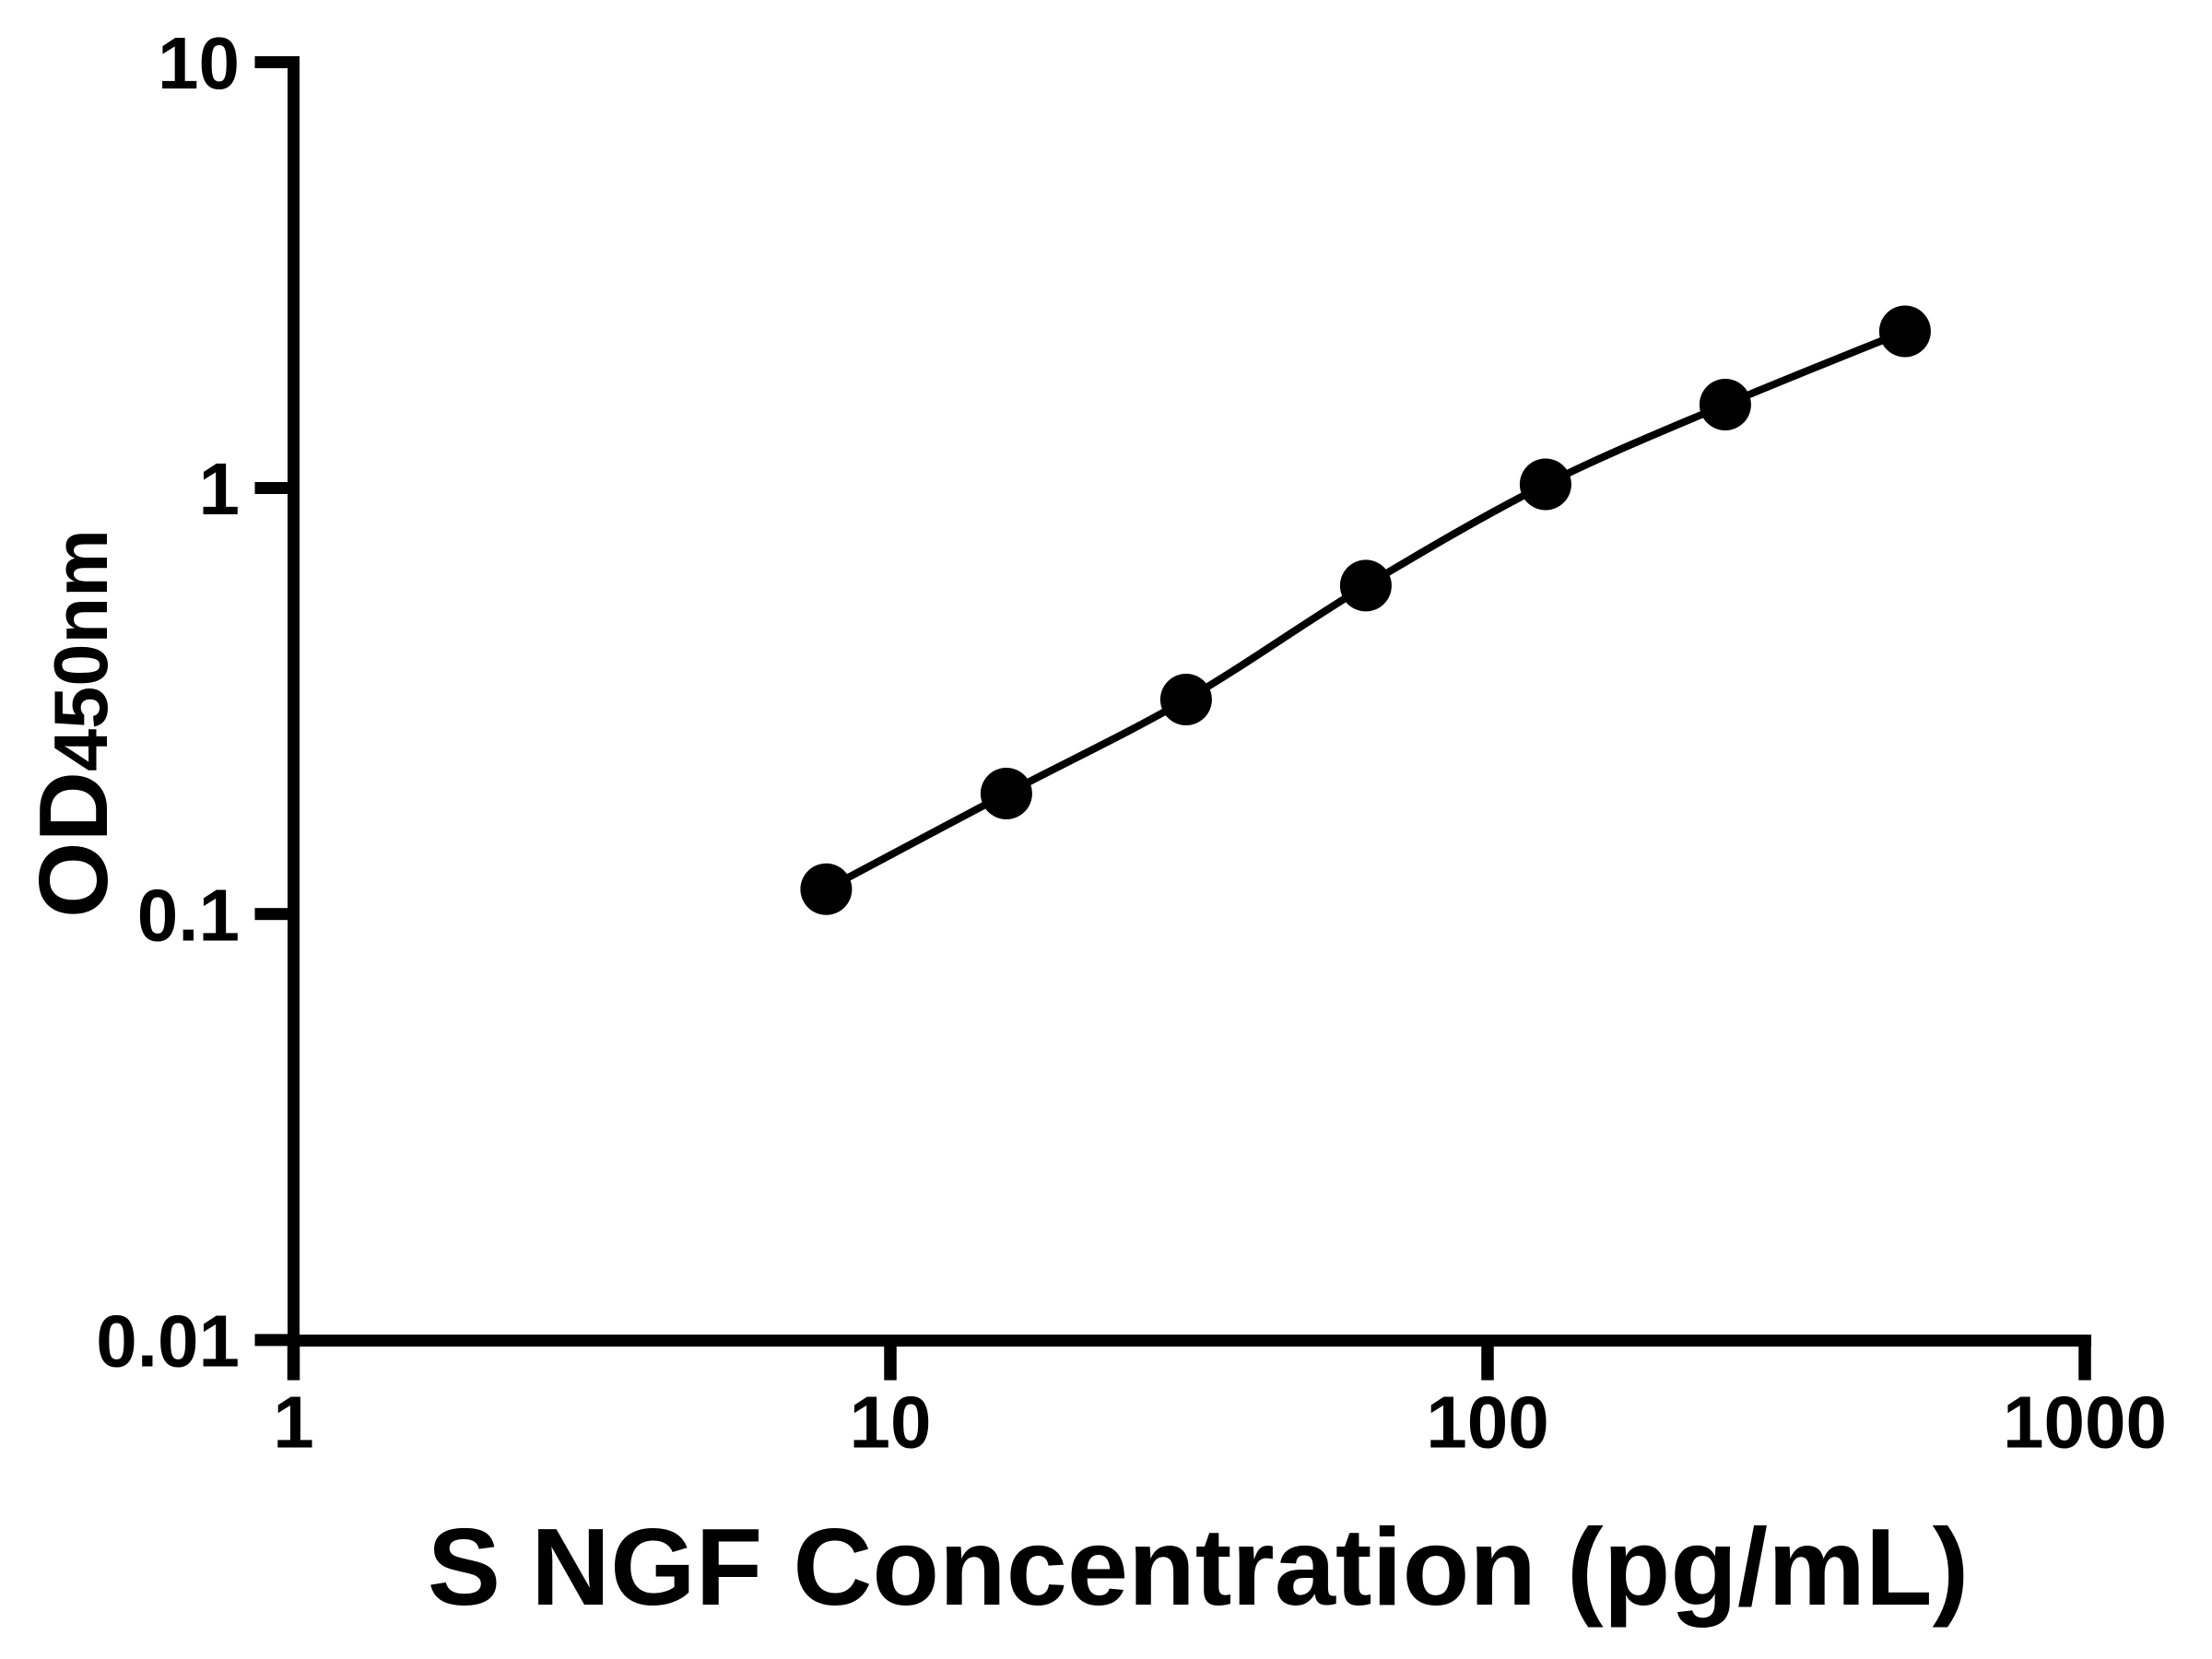  I want to click on svg-text: S NGF Concentration (pg/mL), so click(1199, 1567).